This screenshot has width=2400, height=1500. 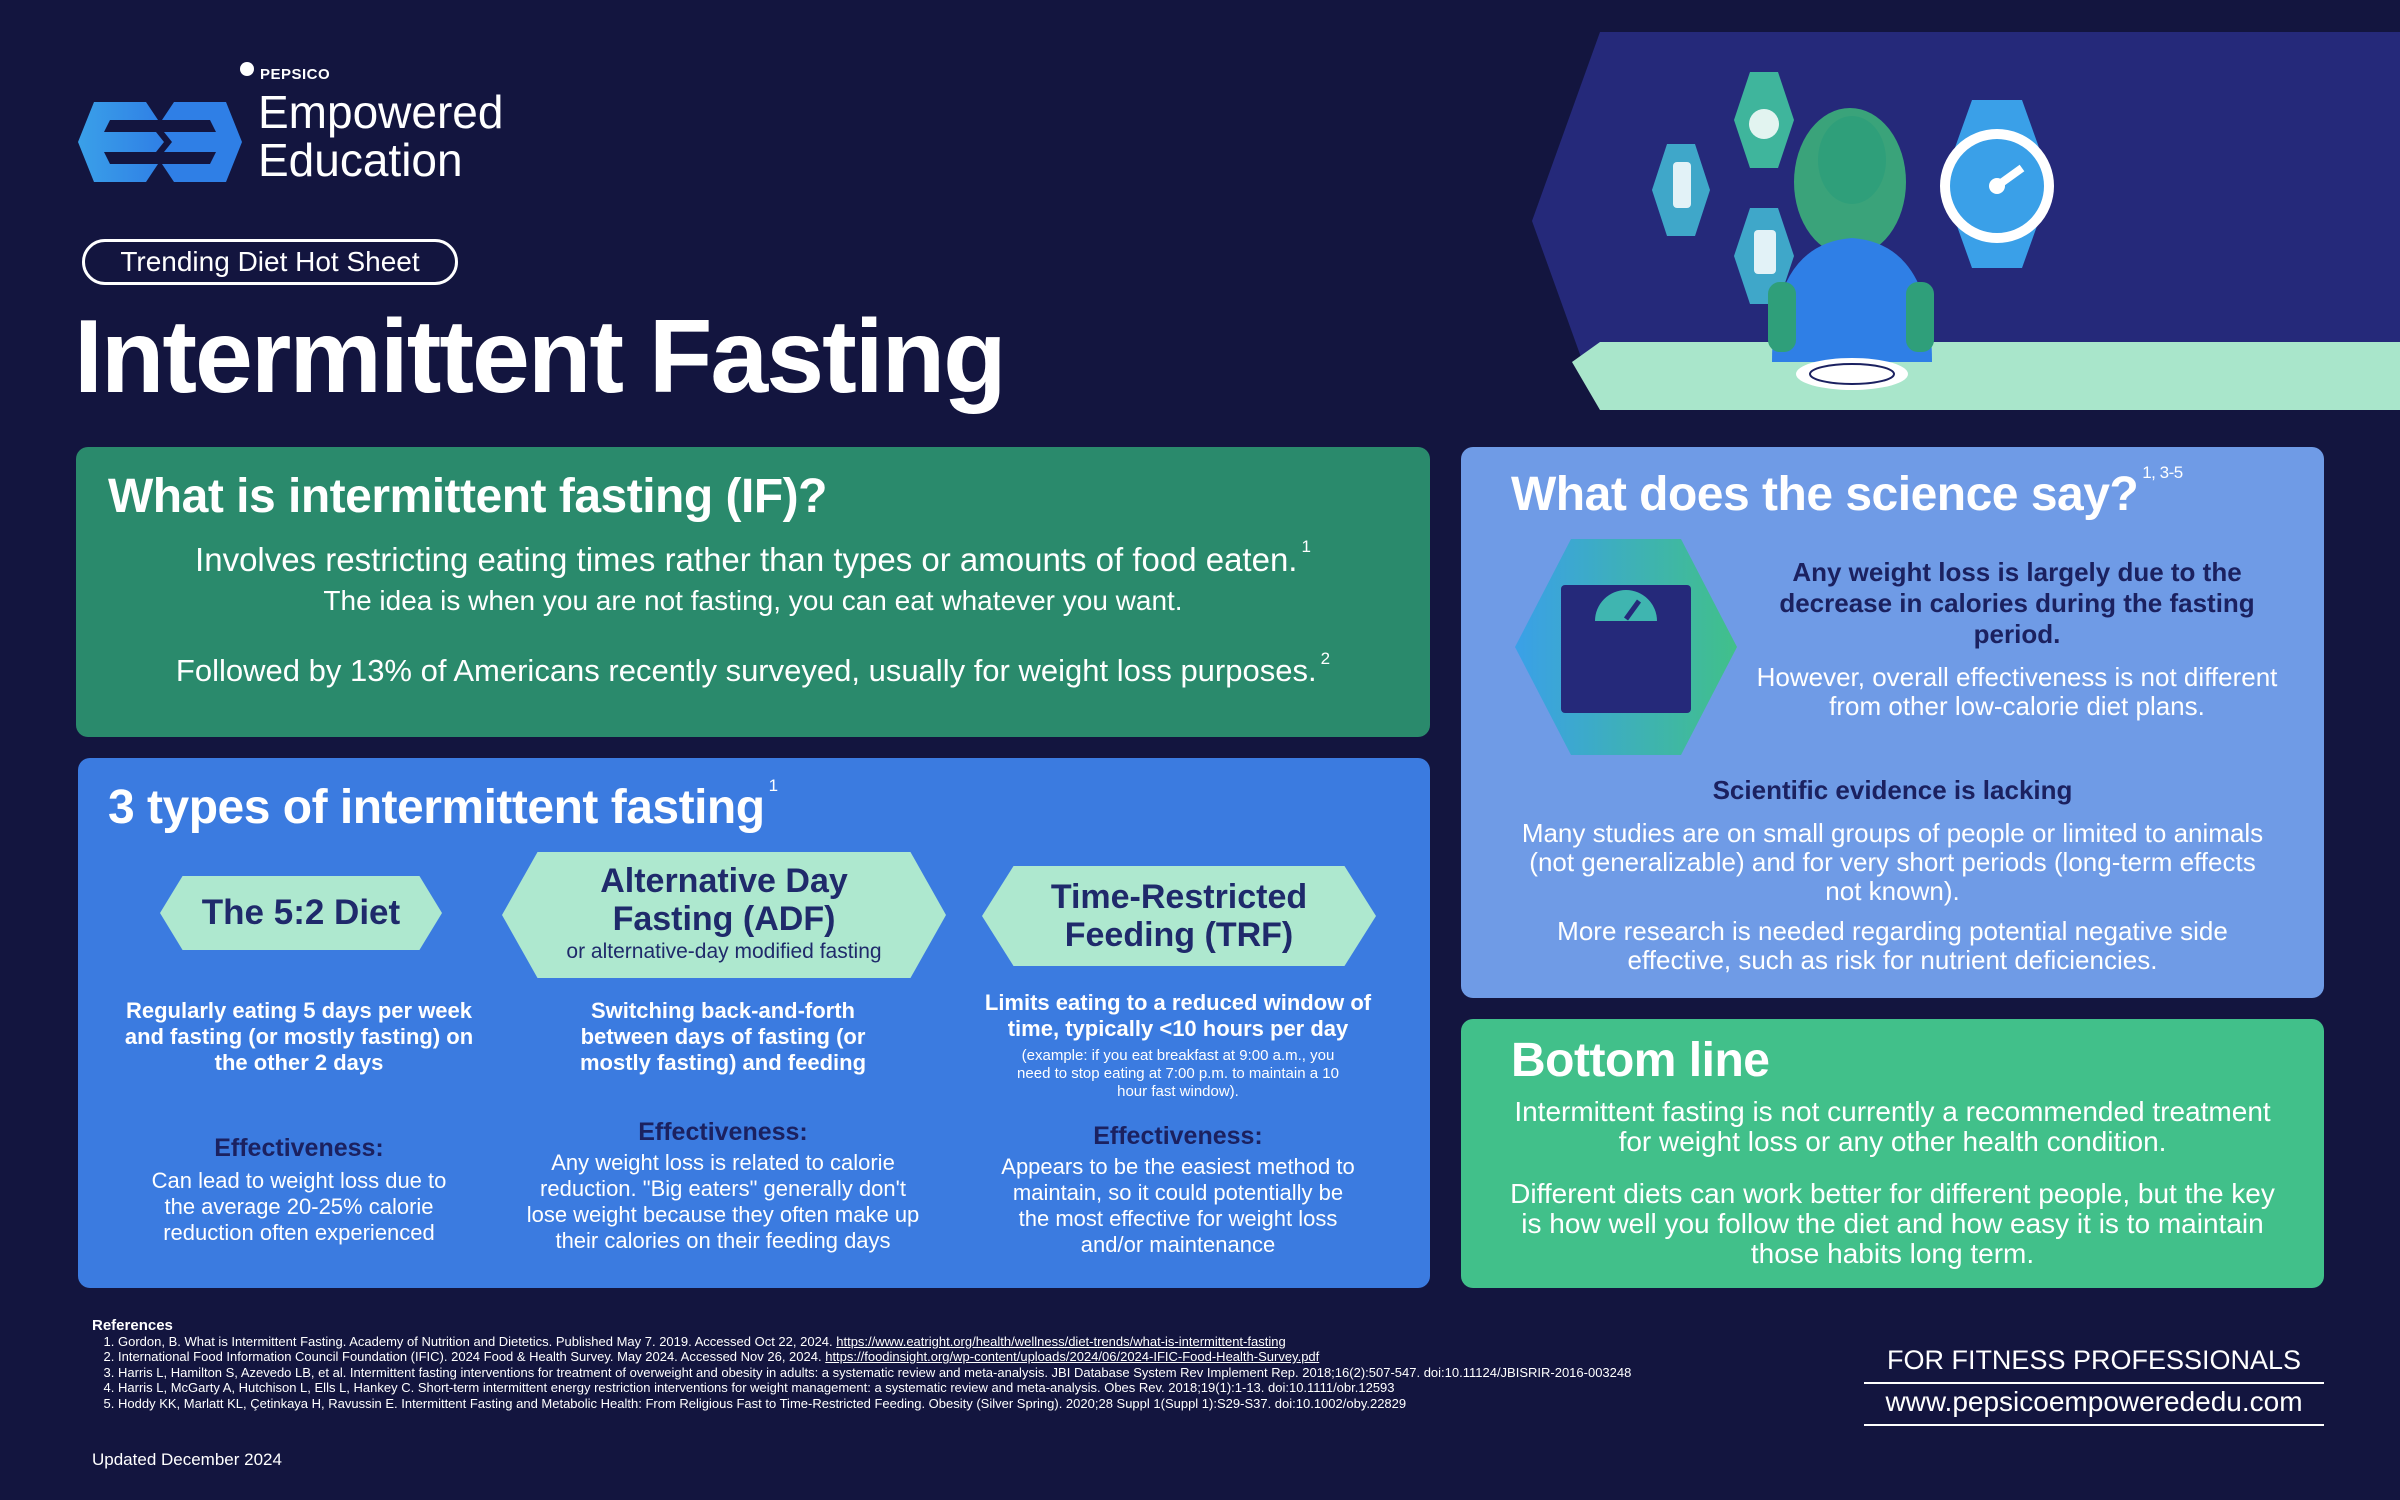 I want to click on hot-sheet-pill: Trending Diet Hot Sheet, so click(x=270, y=262).